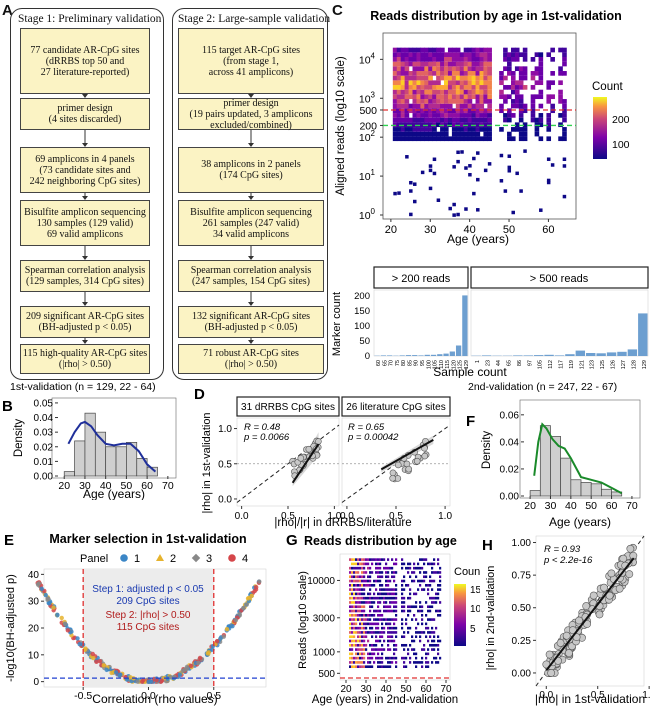 Image resolution: width=650 pixels, height=706 pixels. Describe the element at coordinates (114, 493) in the screenshot. I see `panel-b-xlabel: Age (years)` at that location.